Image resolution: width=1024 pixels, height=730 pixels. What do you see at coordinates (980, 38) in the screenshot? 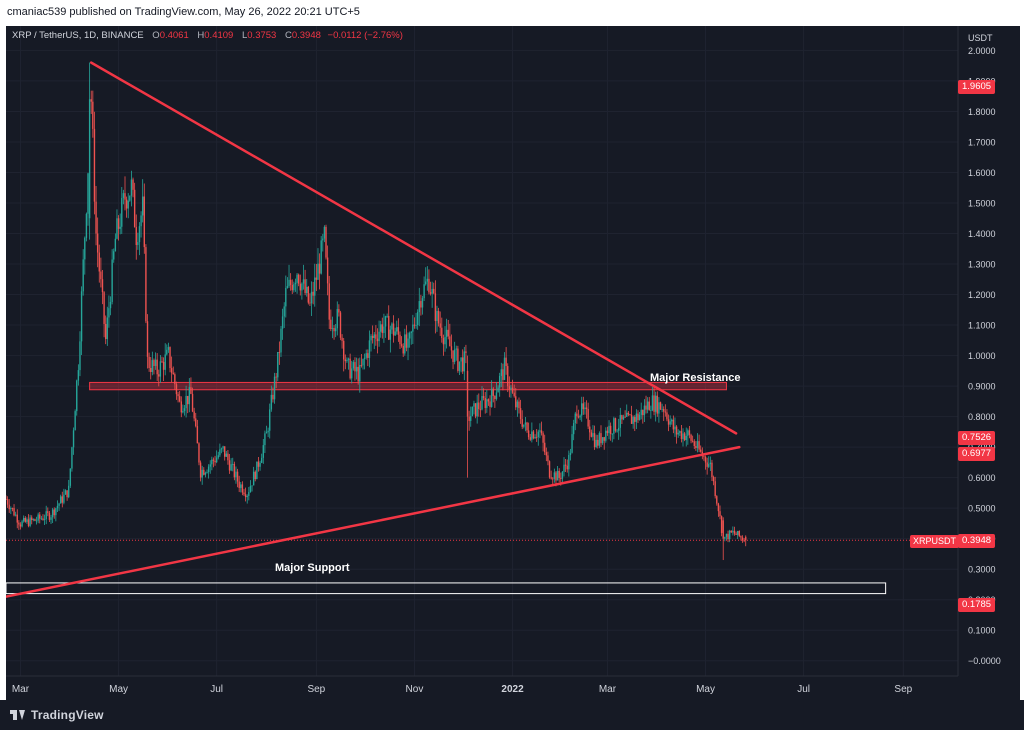
I see `currency-label: USDT` at bounding box center [980, 38].